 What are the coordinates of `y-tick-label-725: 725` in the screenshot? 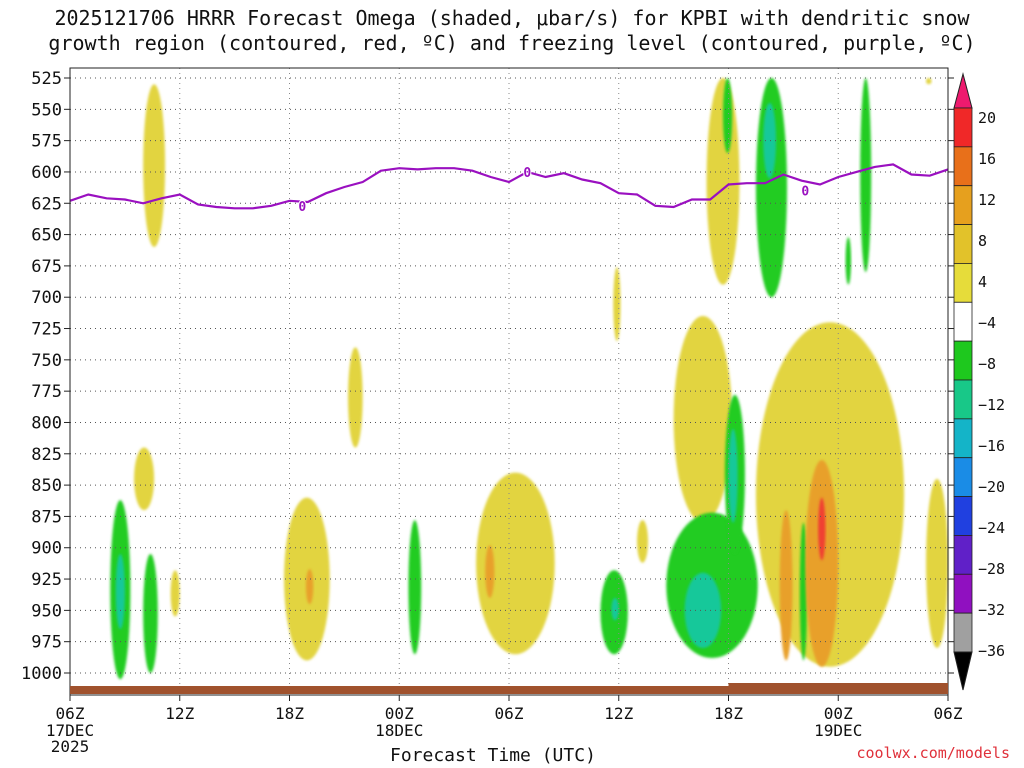 It's located at (46, 330).